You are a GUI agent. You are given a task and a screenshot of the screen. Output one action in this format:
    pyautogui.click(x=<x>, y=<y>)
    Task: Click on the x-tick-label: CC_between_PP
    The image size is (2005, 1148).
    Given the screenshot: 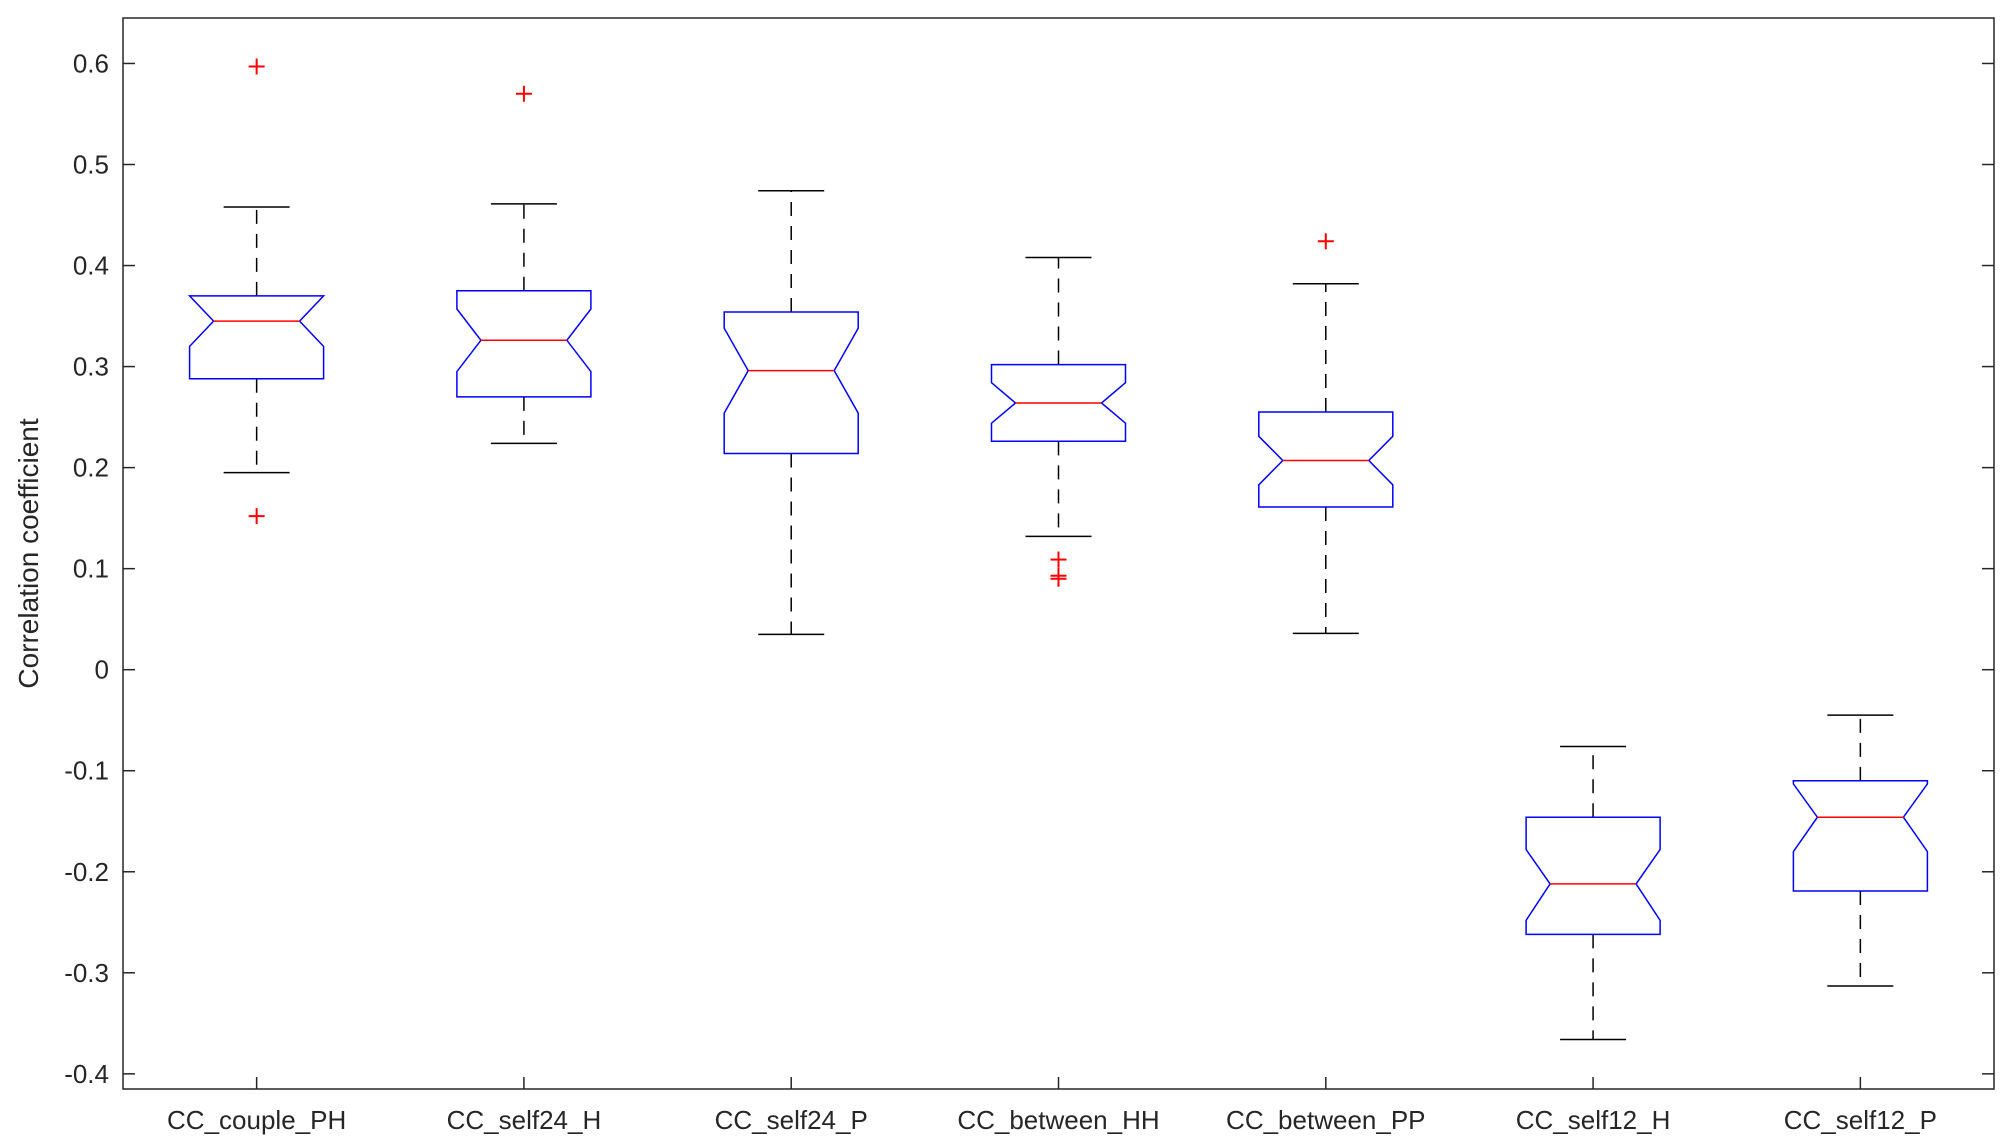 What is the action you would take?
    pyautogui.click(x=1325, y=1120)
    